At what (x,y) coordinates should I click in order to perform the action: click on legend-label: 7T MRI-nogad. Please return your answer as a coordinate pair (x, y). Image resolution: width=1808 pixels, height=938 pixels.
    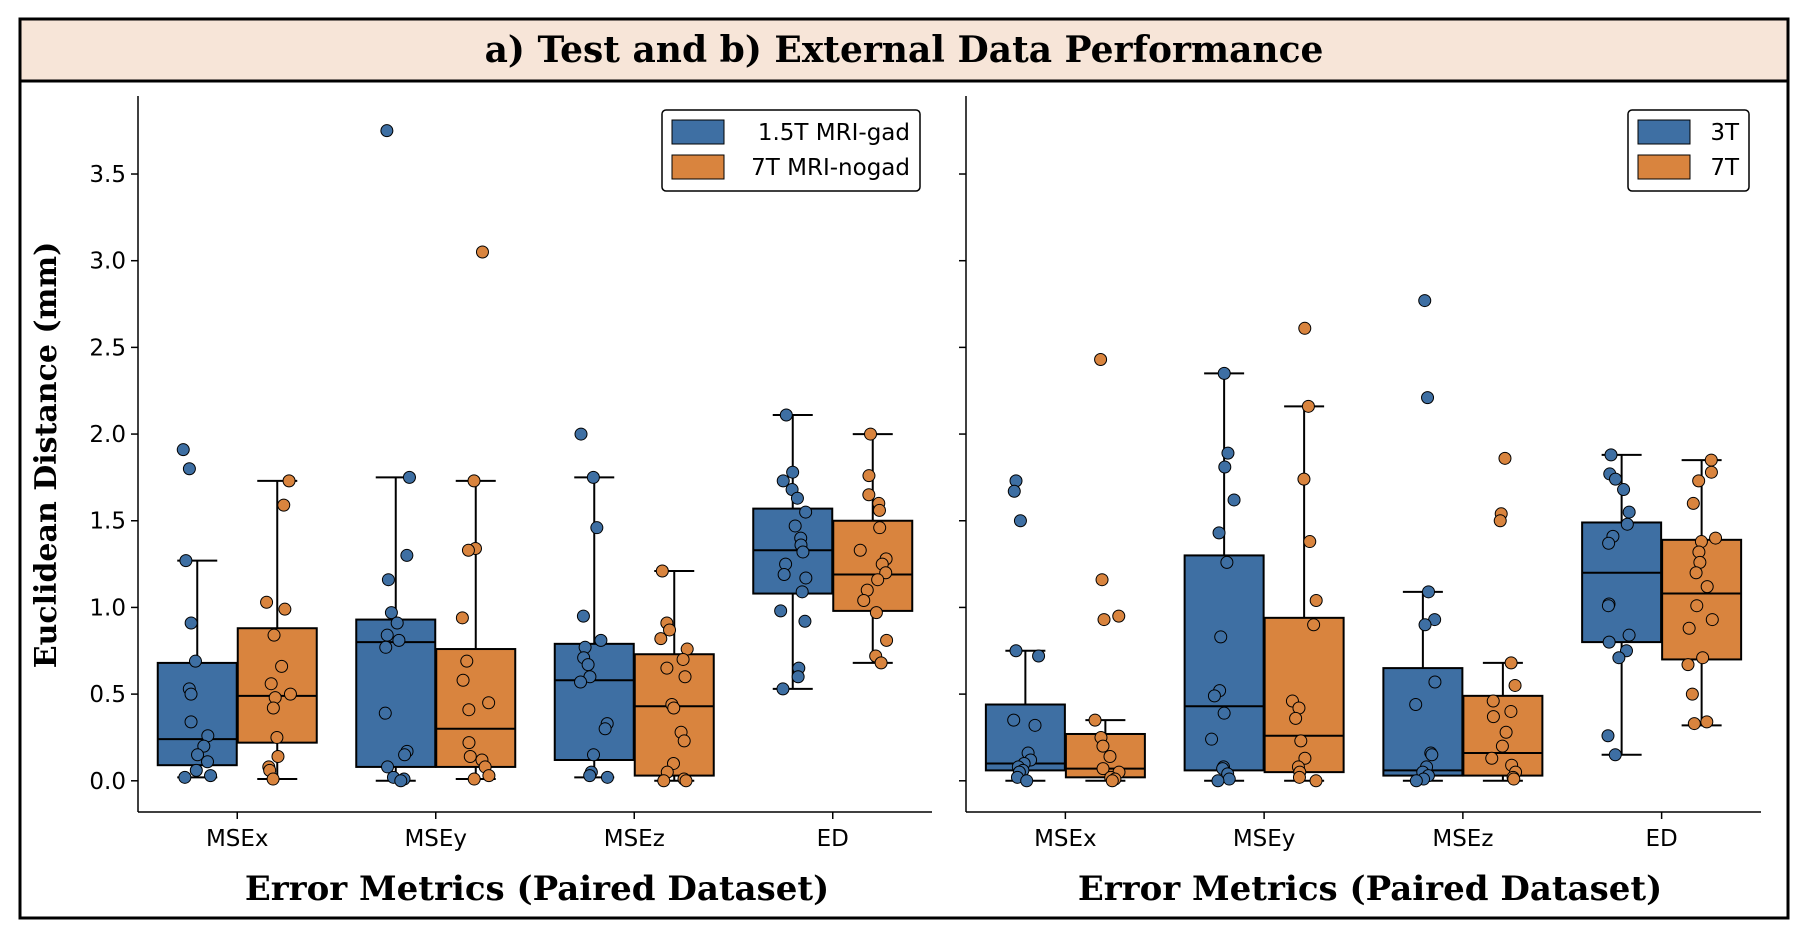
    Looking at the image, I should click on (830, 168).